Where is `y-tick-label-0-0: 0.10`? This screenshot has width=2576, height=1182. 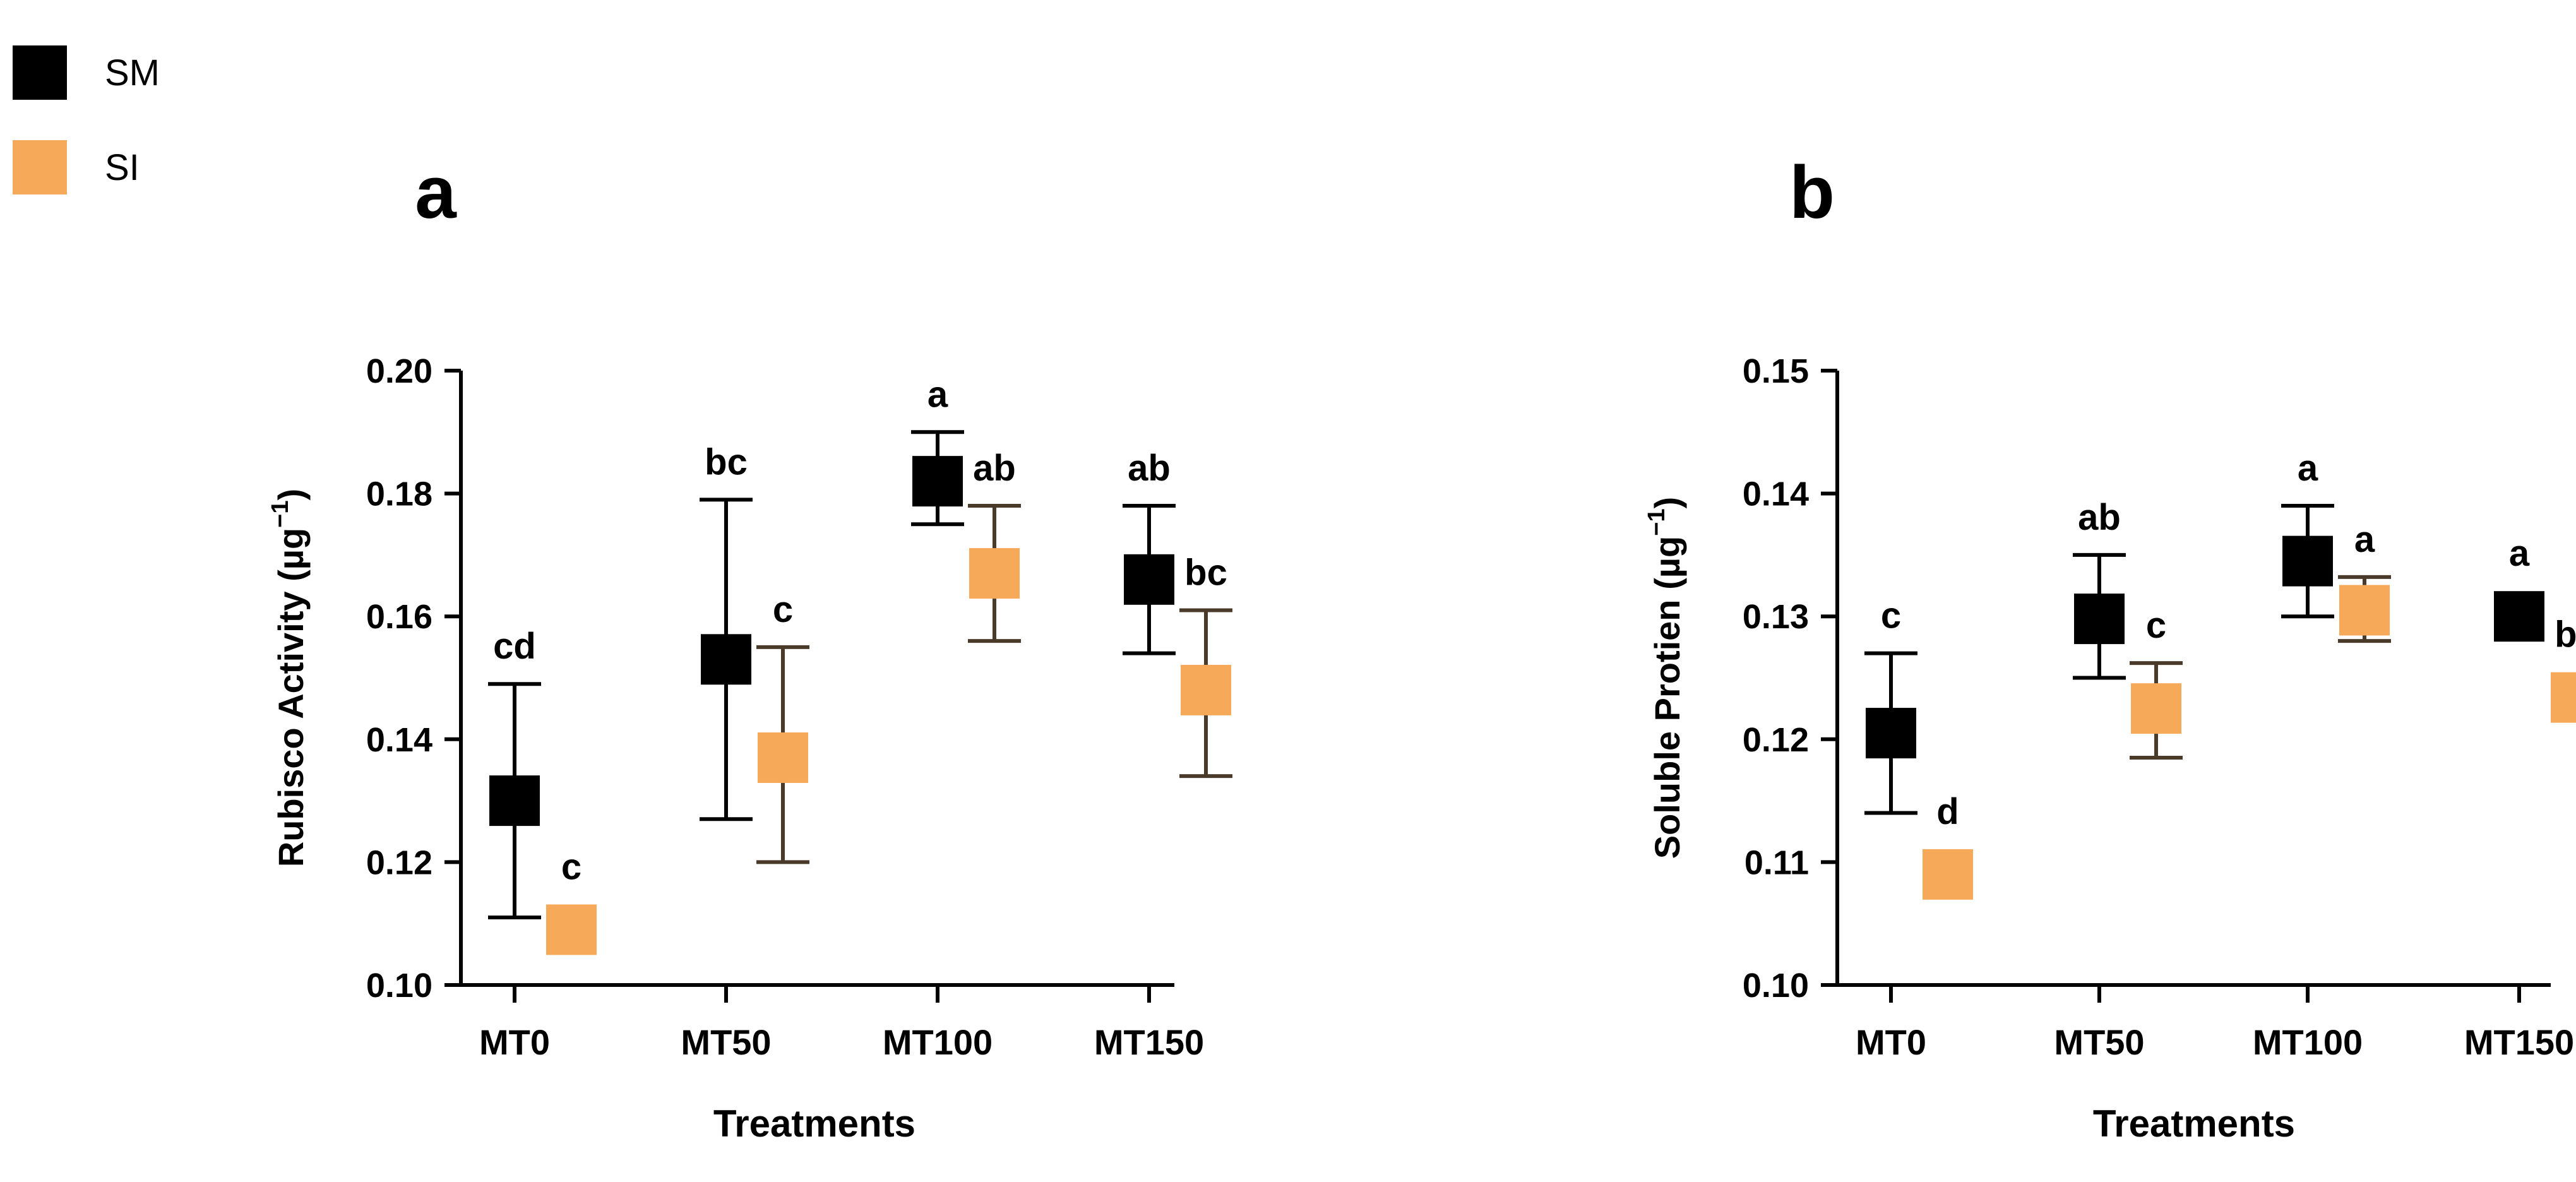 y-tick-label-0-0: 0.10 is located at coordinates (399, 986).